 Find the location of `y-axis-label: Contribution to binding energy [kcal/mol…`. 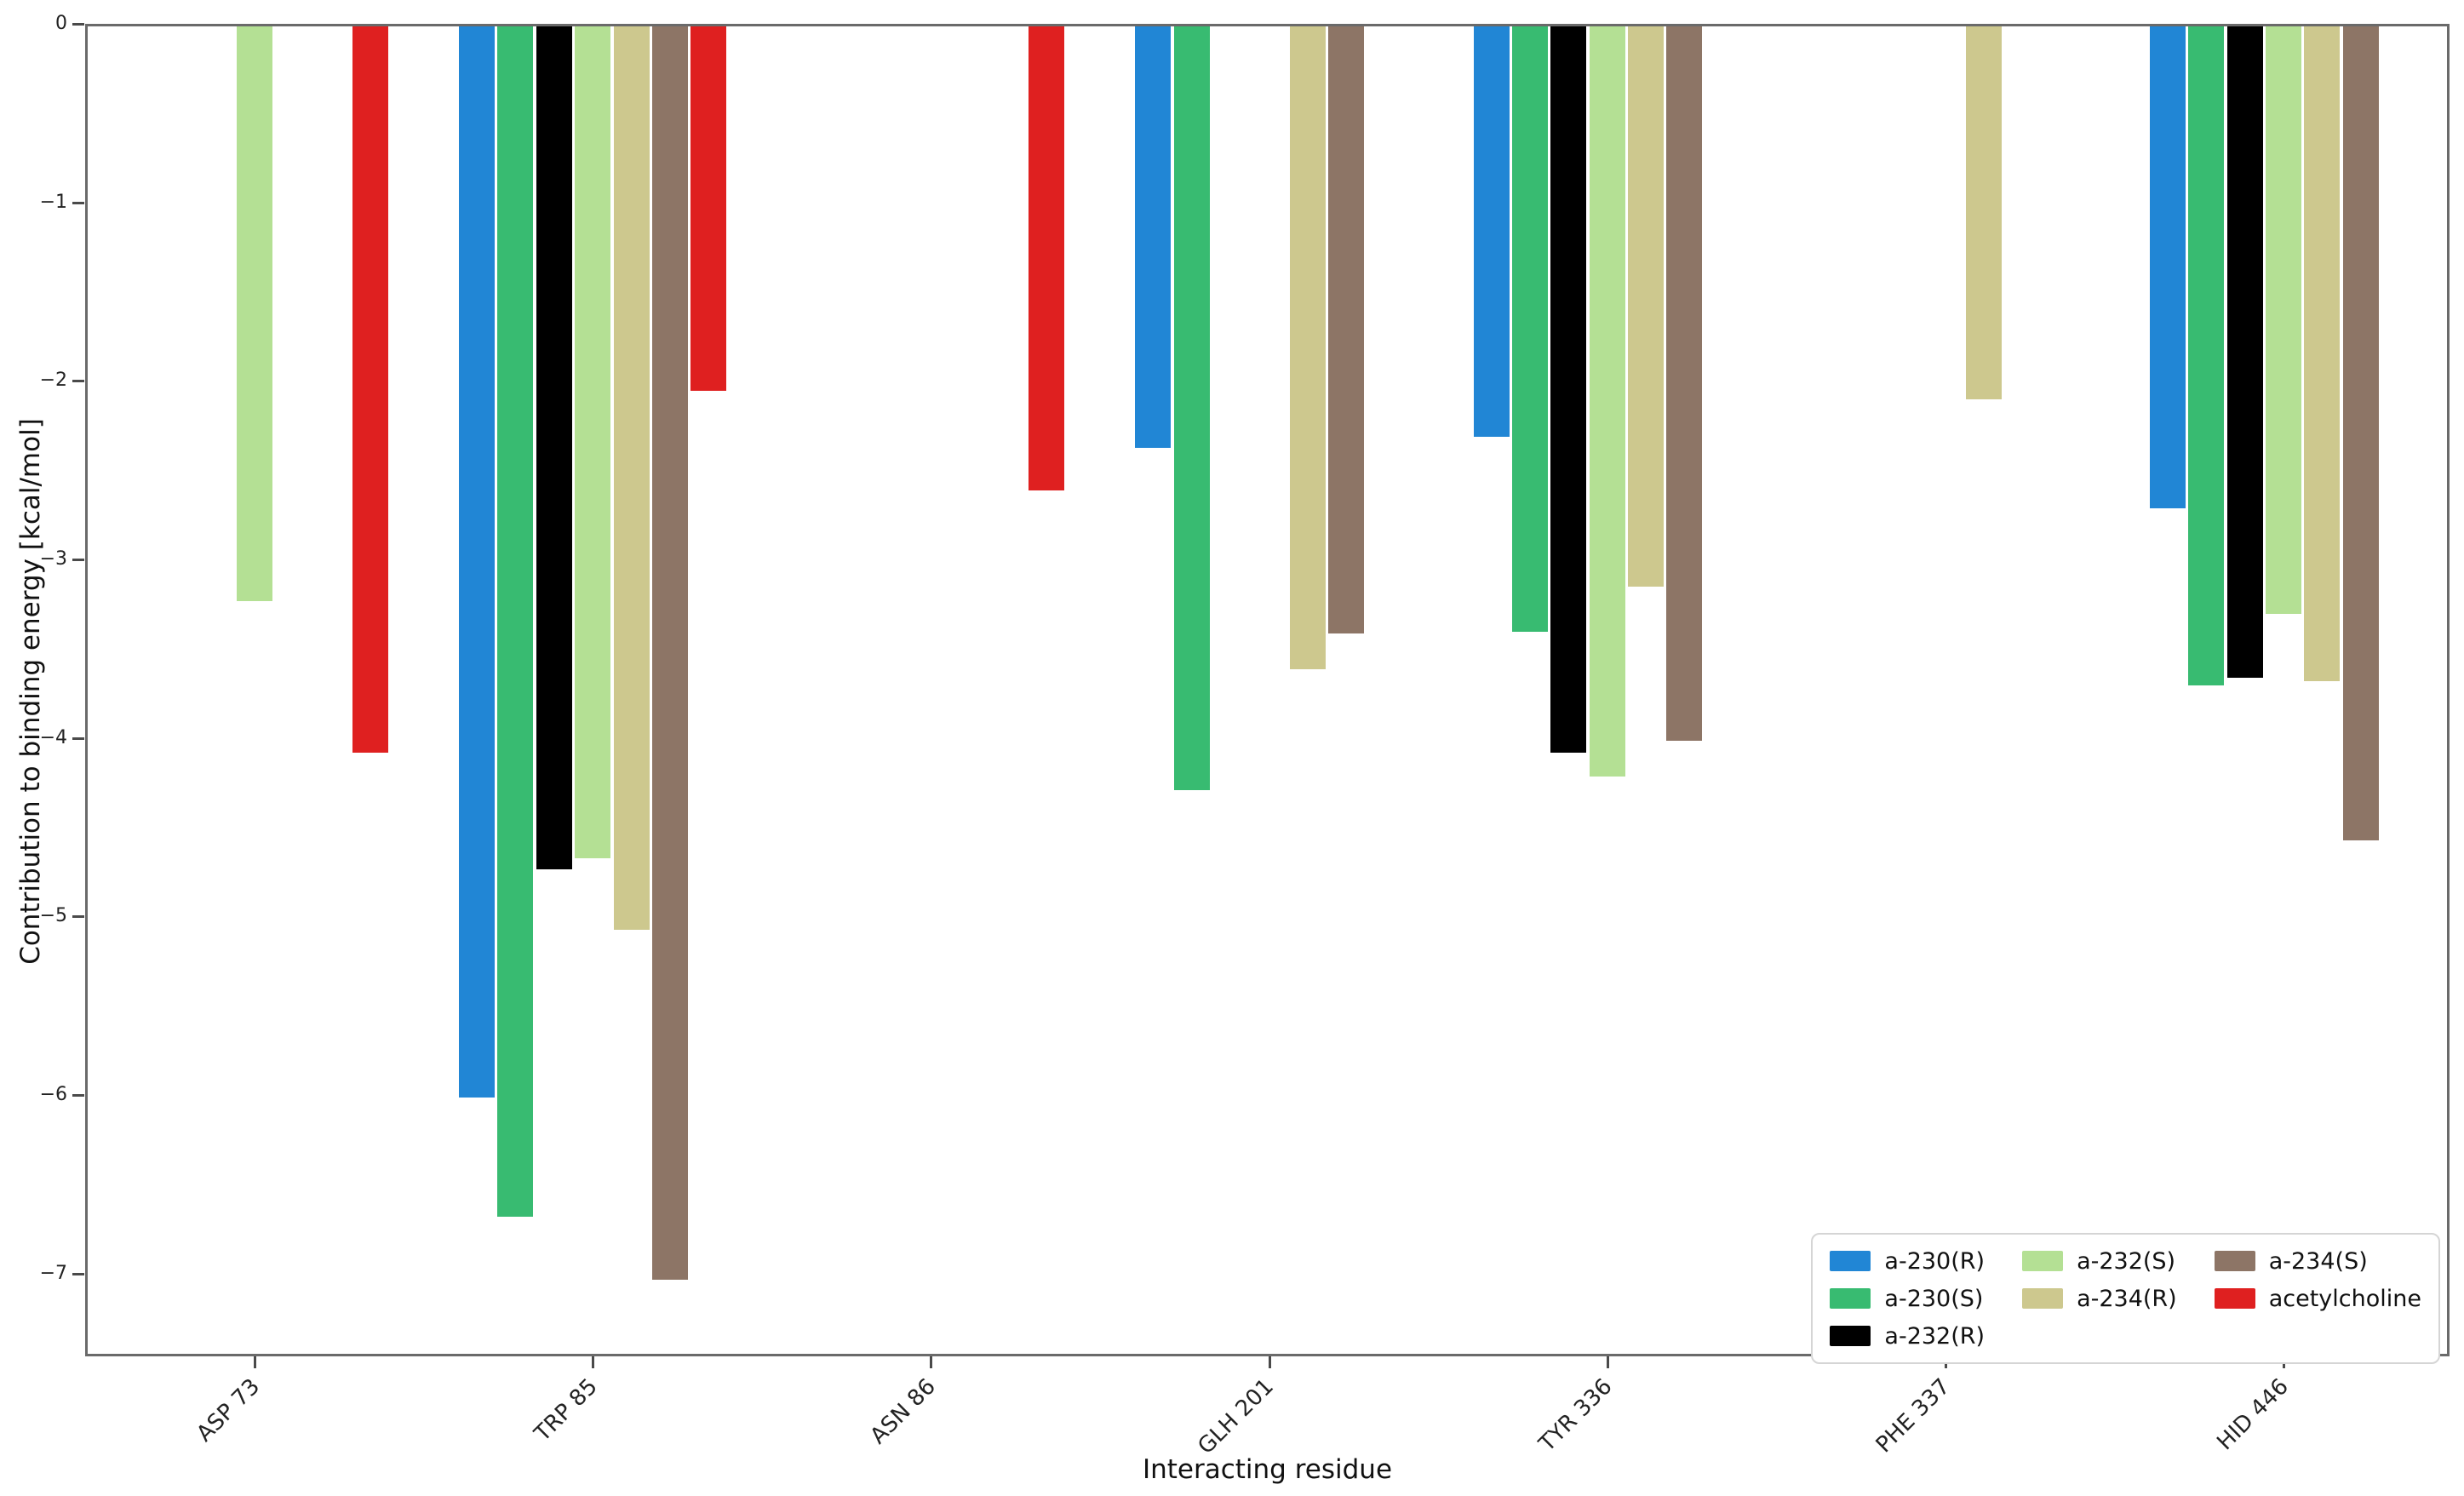

y-axis-label: Contribution to binding energy [kcal/mol… is located at coordinates (30, 692).